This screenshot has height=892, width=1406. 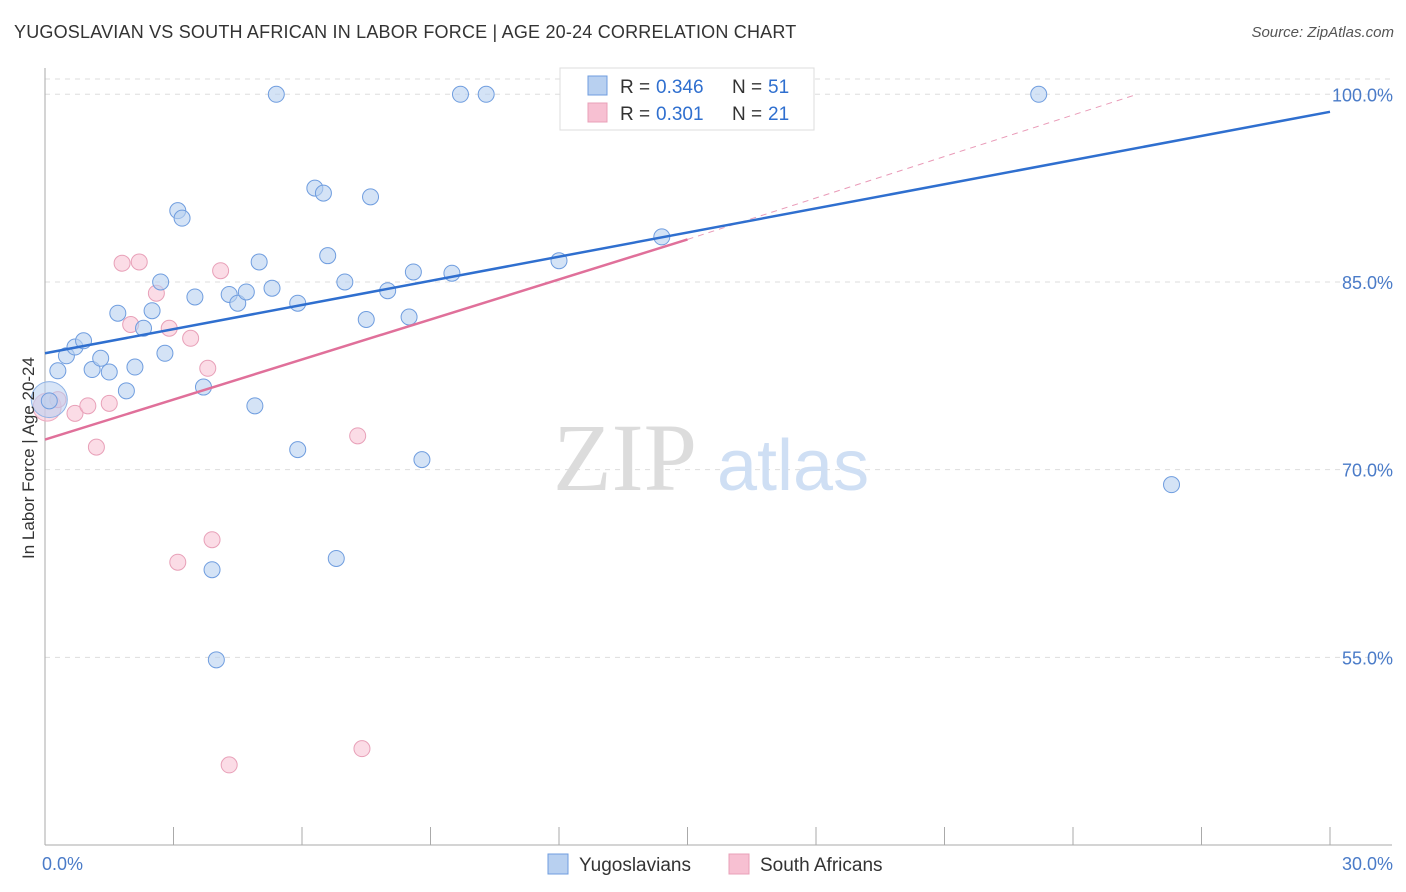 I want to click on legend-swatch-pink, so click(x=597, y=112).